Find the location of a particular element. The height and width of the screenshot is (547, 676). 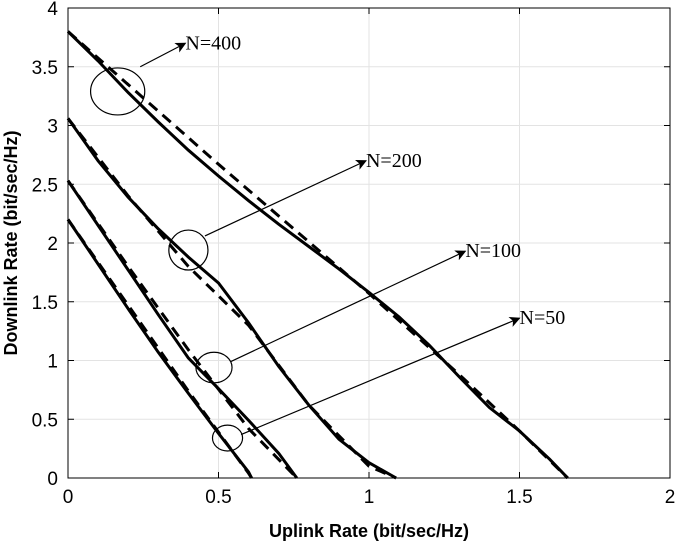

y-tick-label: 3 is located at coordinates (52, 127).